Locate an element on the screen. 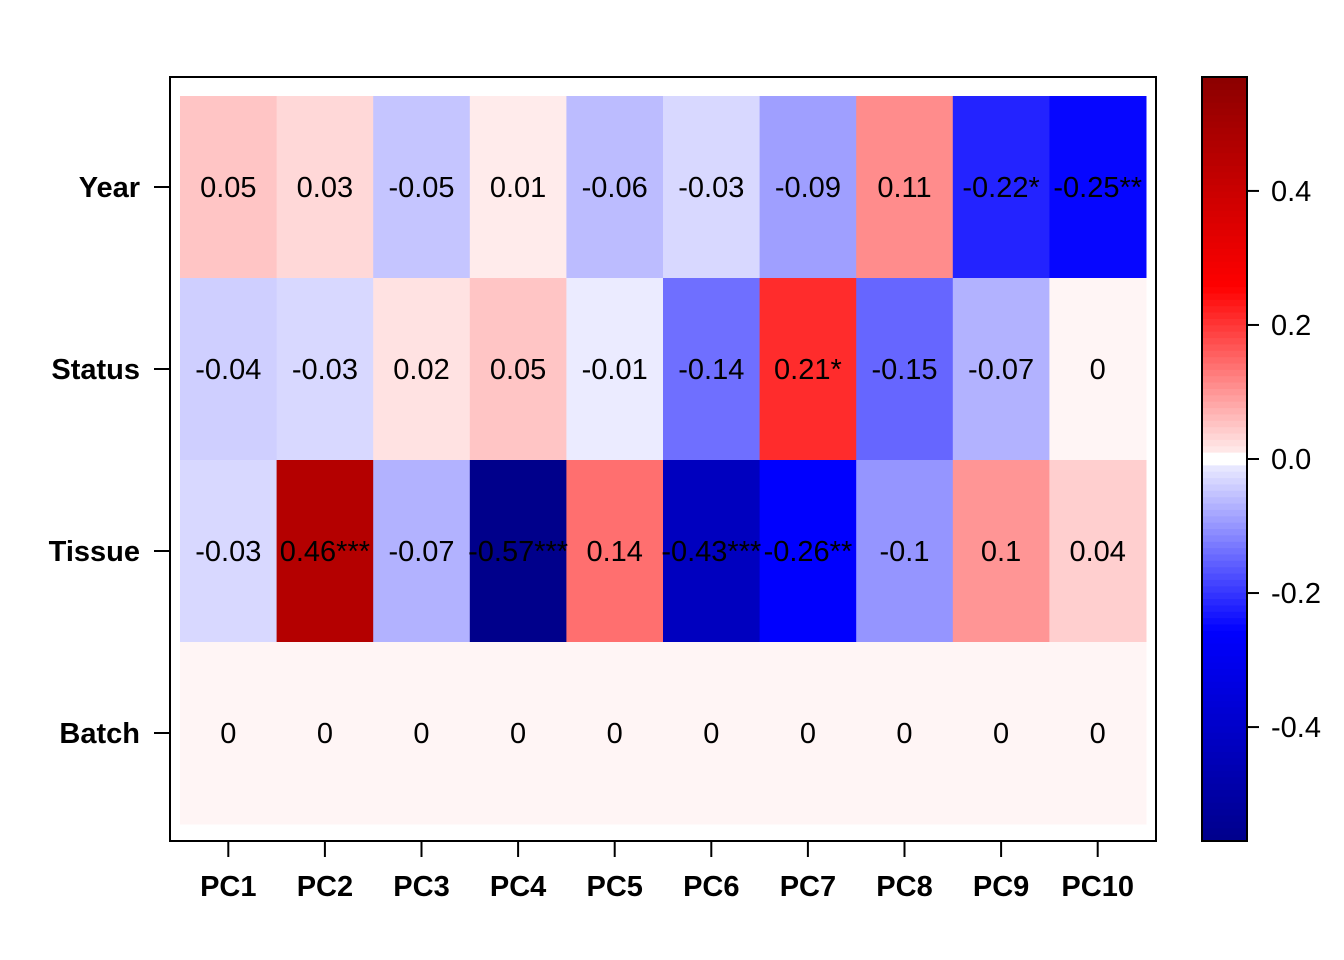 The width and height of the screenshot is (1344, 960). cell-value-label: 0.01 is located at coordinates (518, 188).